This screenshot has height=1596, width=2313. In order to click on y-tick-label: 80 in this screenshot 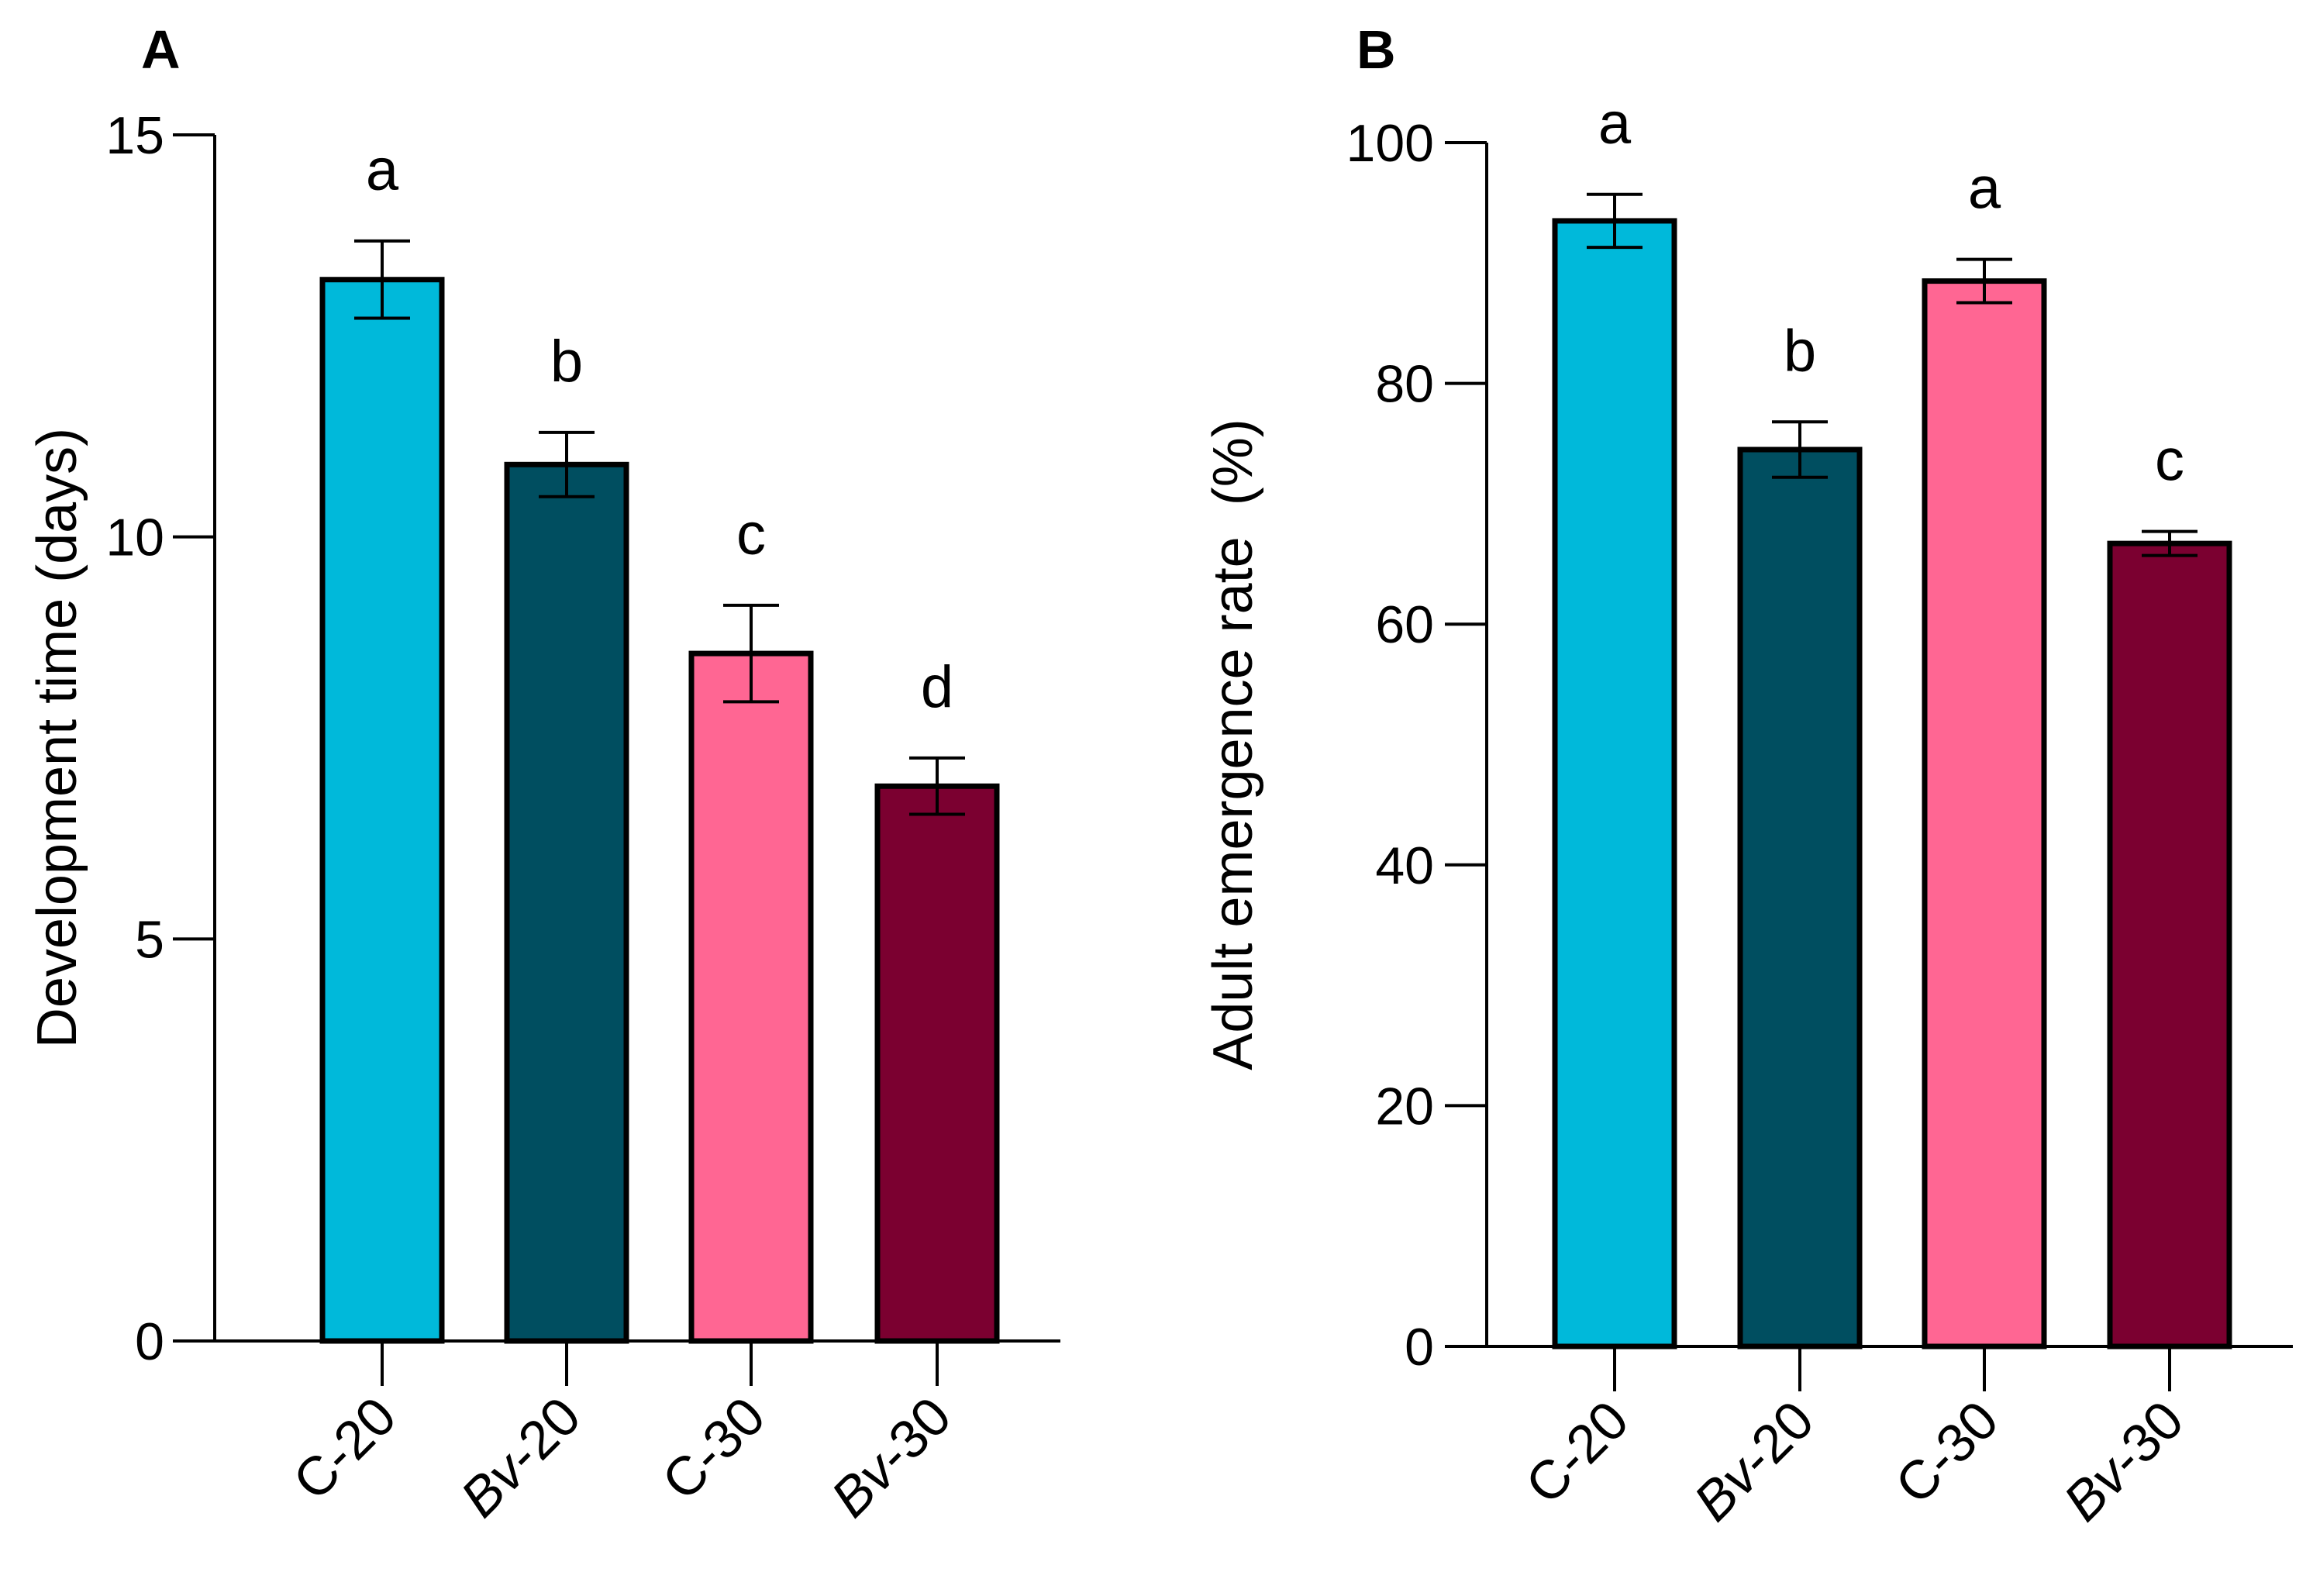, I will do `click(1404, 384)`.